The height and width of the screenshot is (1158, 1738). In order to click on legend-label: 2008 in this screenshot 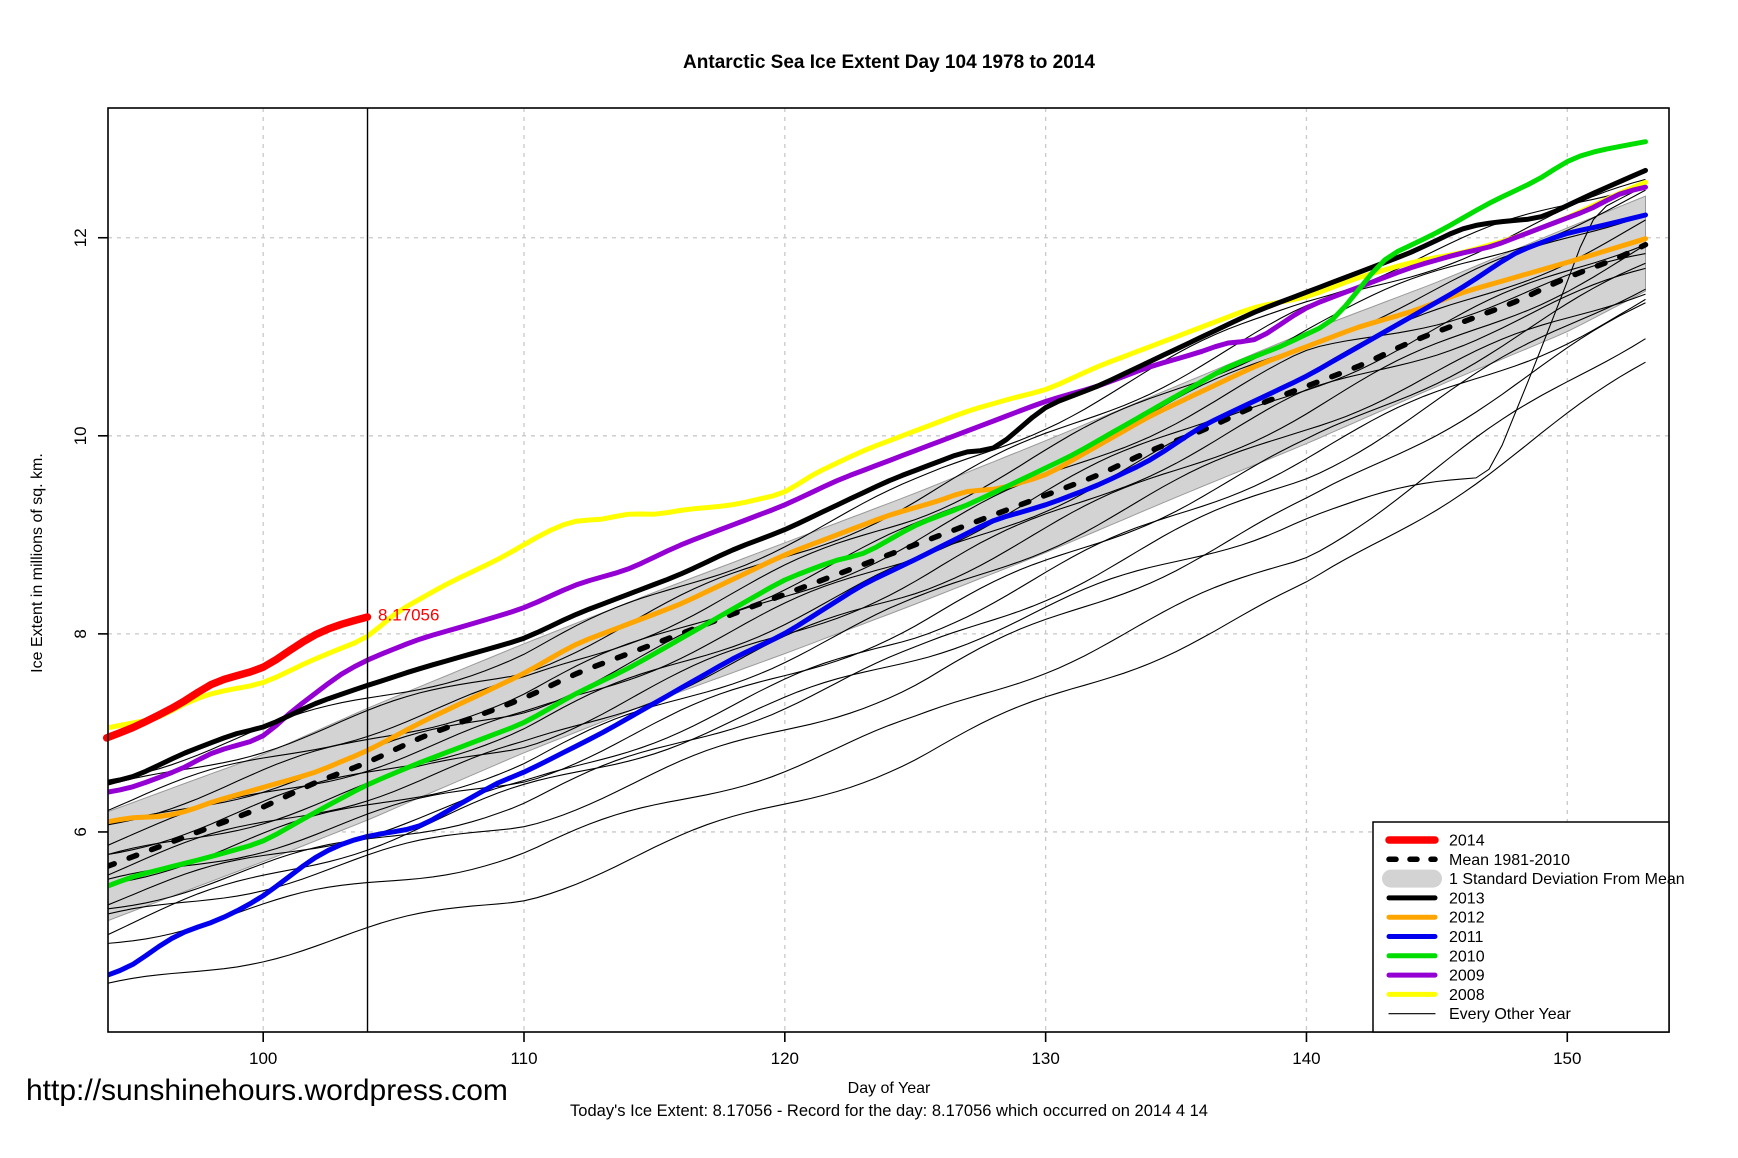, I will do `click(1467, 995)`.